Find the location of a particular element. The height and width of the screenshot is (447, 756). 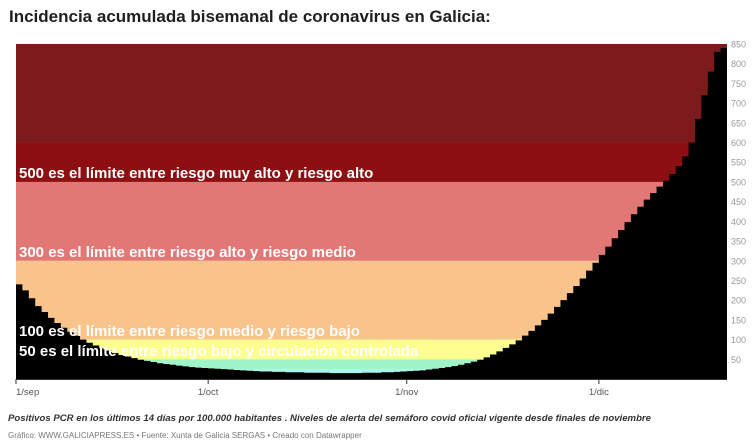

y-tick-label: 300 is located at coordinates (738, 261).